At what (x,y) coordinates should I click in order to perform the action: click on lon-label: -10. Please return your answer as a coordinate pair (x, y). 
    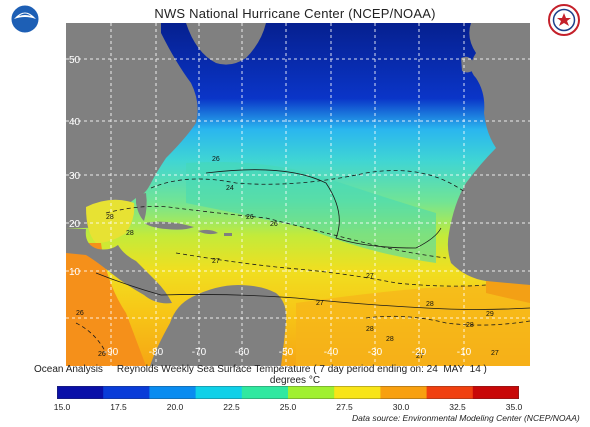
    Looking at the image, I should click on (464, 352).